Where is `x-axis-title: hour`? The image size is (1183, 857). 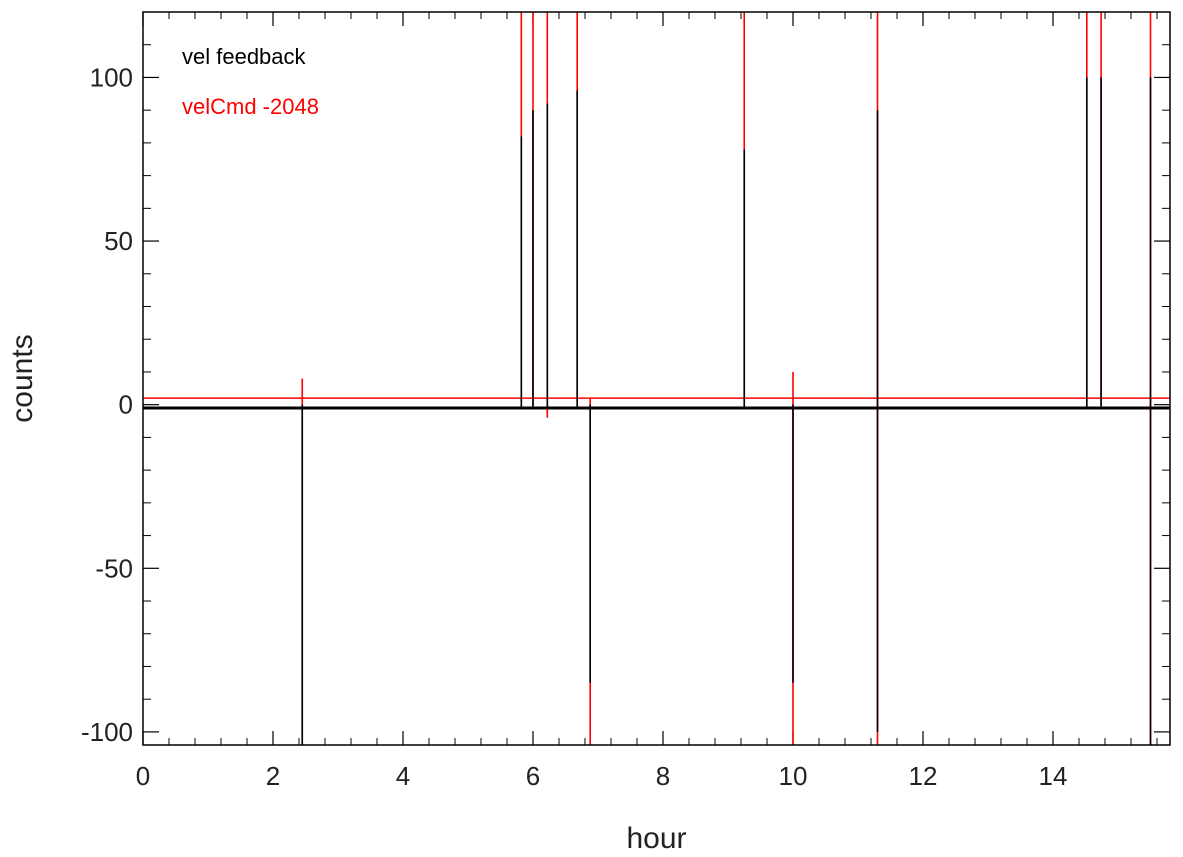 x-axis-title: hour is located at coordinates (656, 838).